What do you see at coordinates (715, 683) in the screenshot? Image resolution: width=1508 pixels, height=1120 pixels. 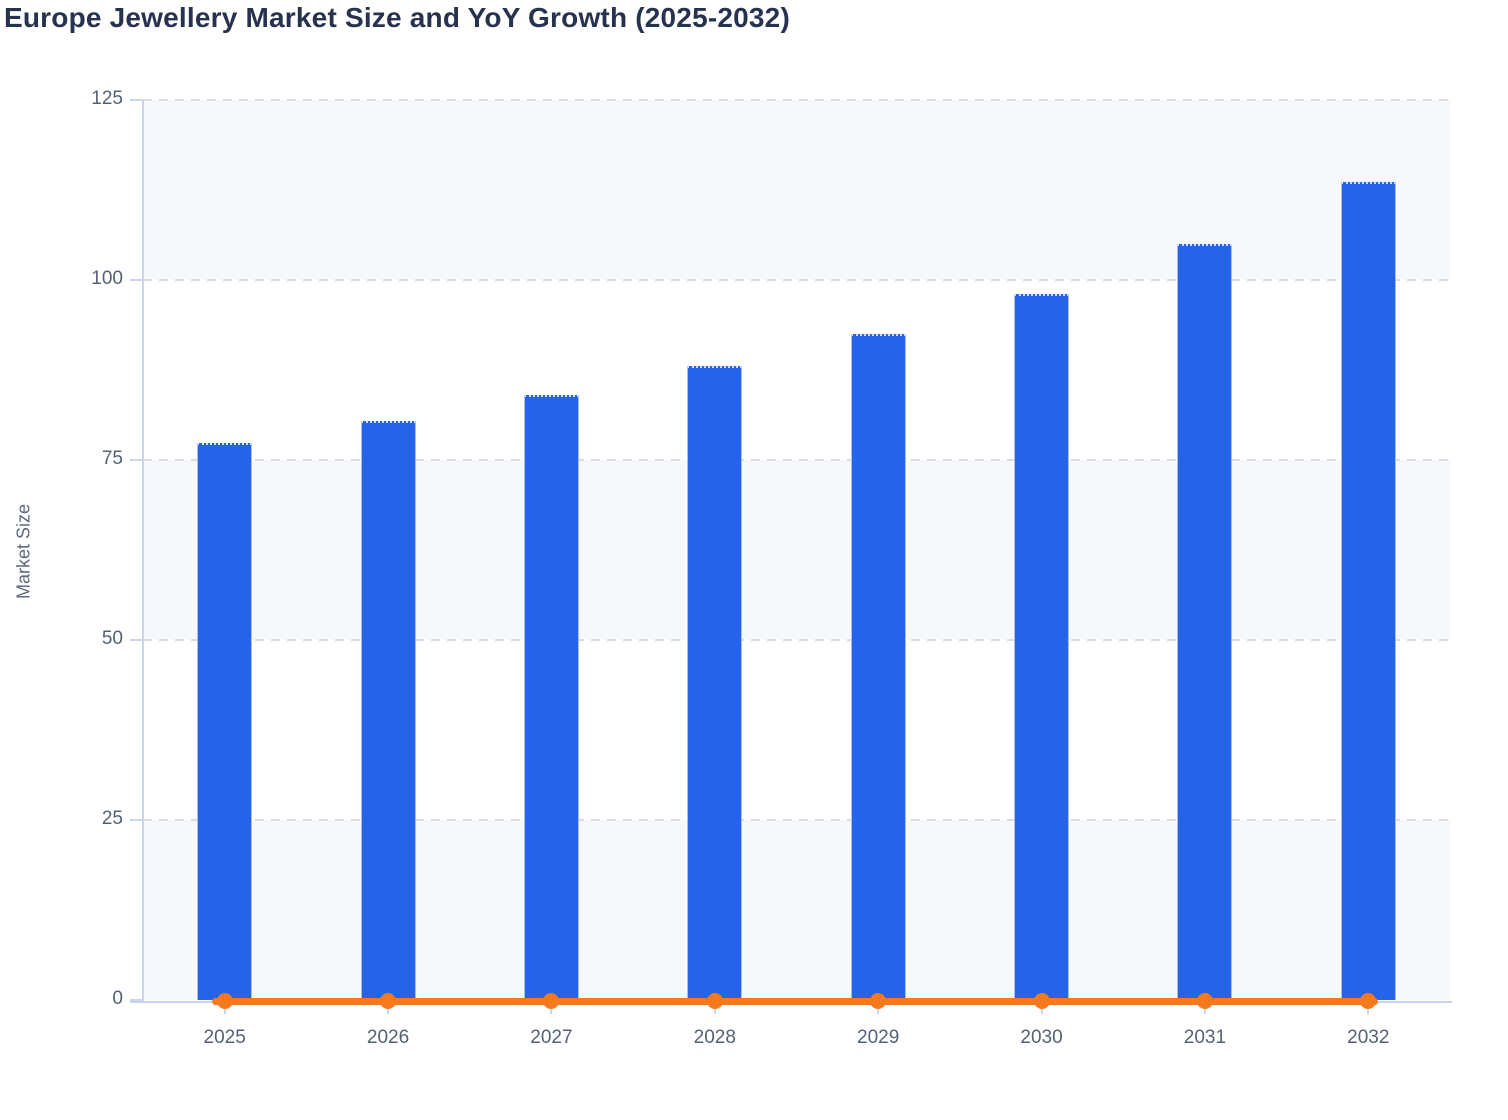 I see `bar-2028` at bounding box center [715, 683].